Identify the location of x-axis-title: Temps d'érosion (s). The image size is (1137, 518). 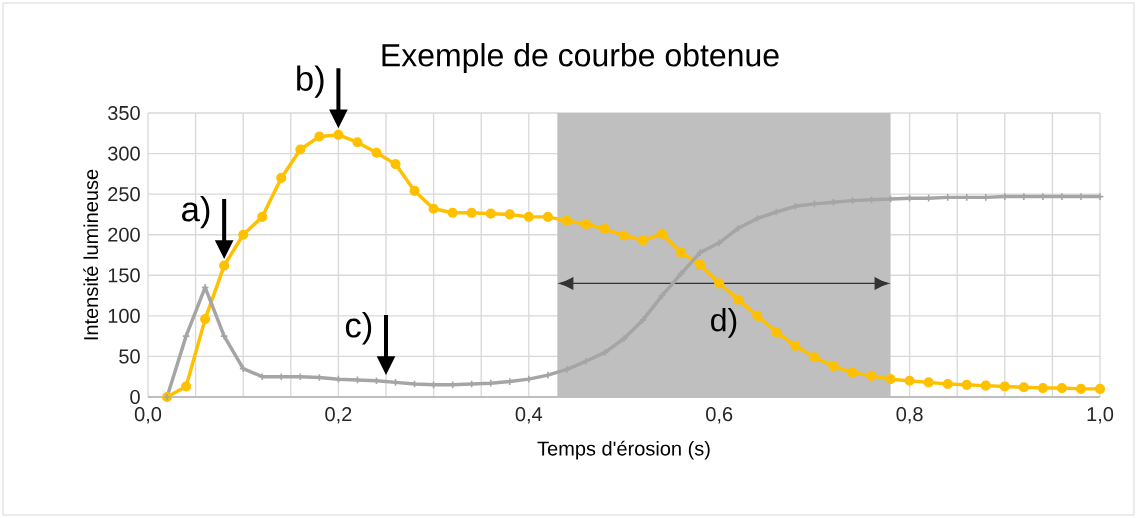
(623, 450).